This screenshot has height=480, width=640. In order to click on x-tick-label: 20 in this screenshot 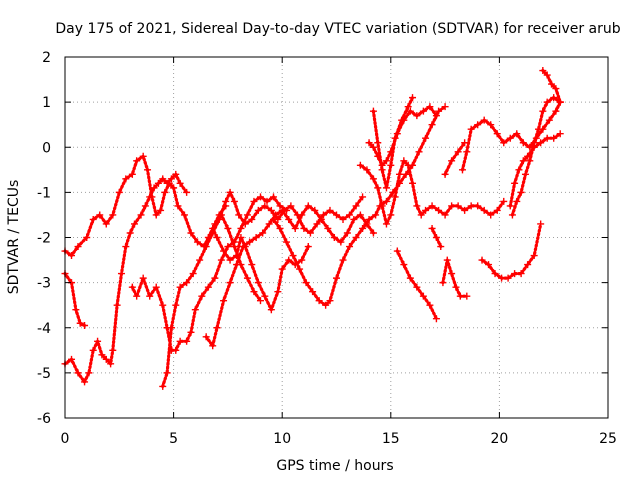, I will do `click(499, 439)`.